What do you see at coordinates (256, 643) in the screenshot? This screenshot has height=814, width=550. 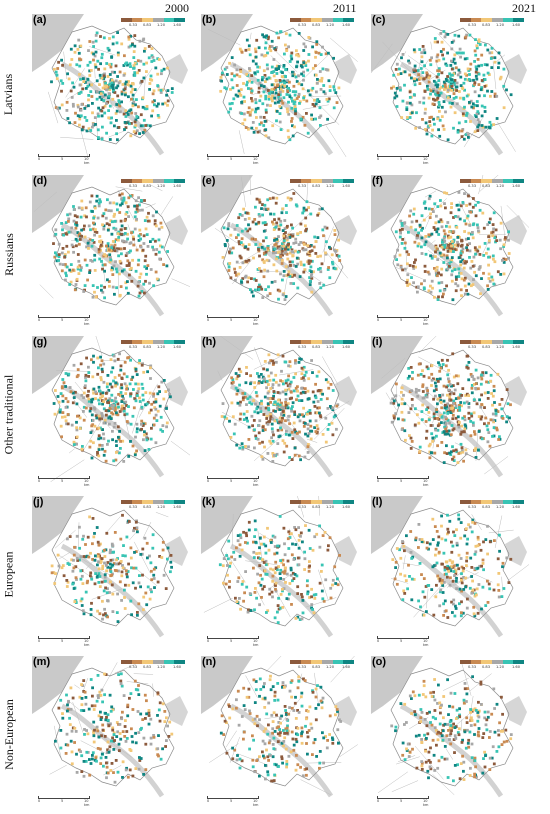 I see `scale-label: 10 km` at bounding box center [256, 643].